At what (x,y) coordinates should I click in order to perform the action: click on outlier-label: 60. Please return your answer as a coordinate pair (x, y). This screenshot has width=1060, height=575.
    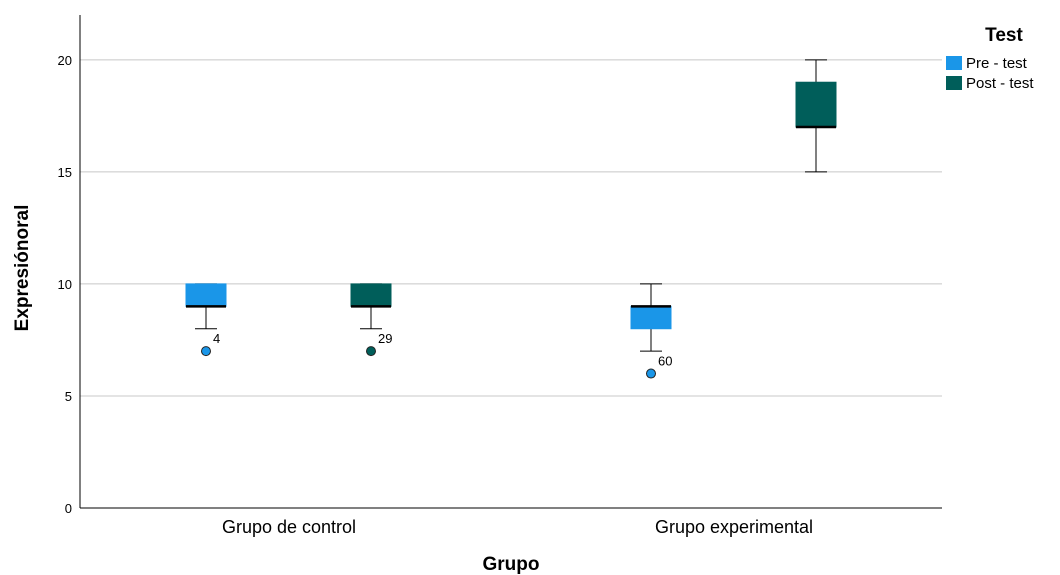
    Looking at the image, I should click on (665, 361).